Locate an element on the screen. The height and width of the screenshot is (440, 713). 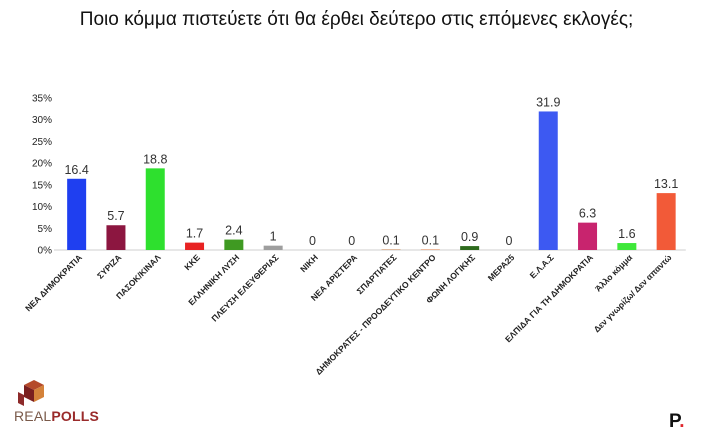
y-tick-label: 10% is located at coordinates (42, 207).